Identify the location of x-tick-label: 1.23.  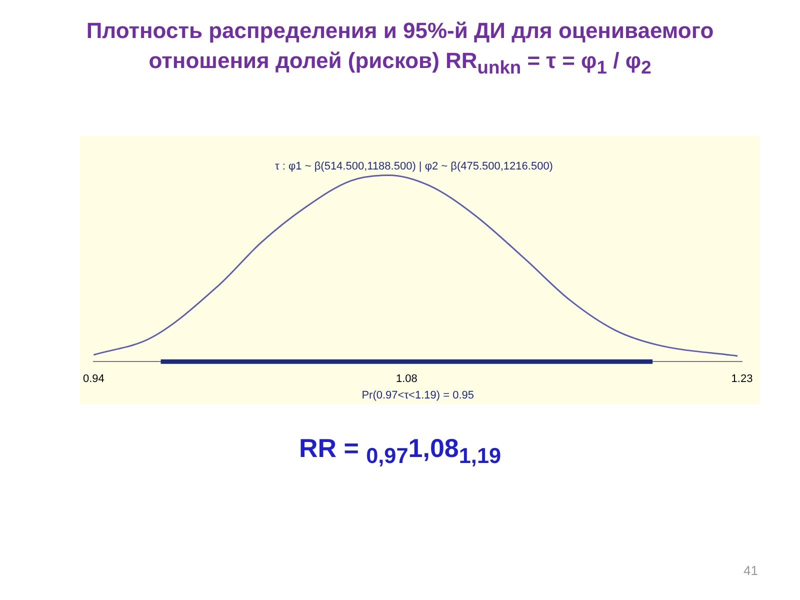
(742, 379).